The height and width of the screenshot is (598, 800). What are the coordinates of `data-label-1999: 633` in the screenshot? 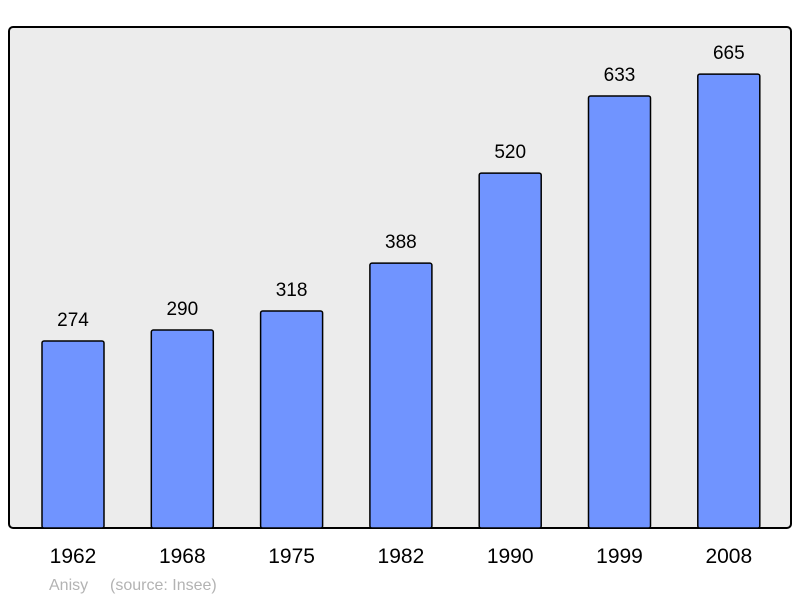 It's located at (620, 75).